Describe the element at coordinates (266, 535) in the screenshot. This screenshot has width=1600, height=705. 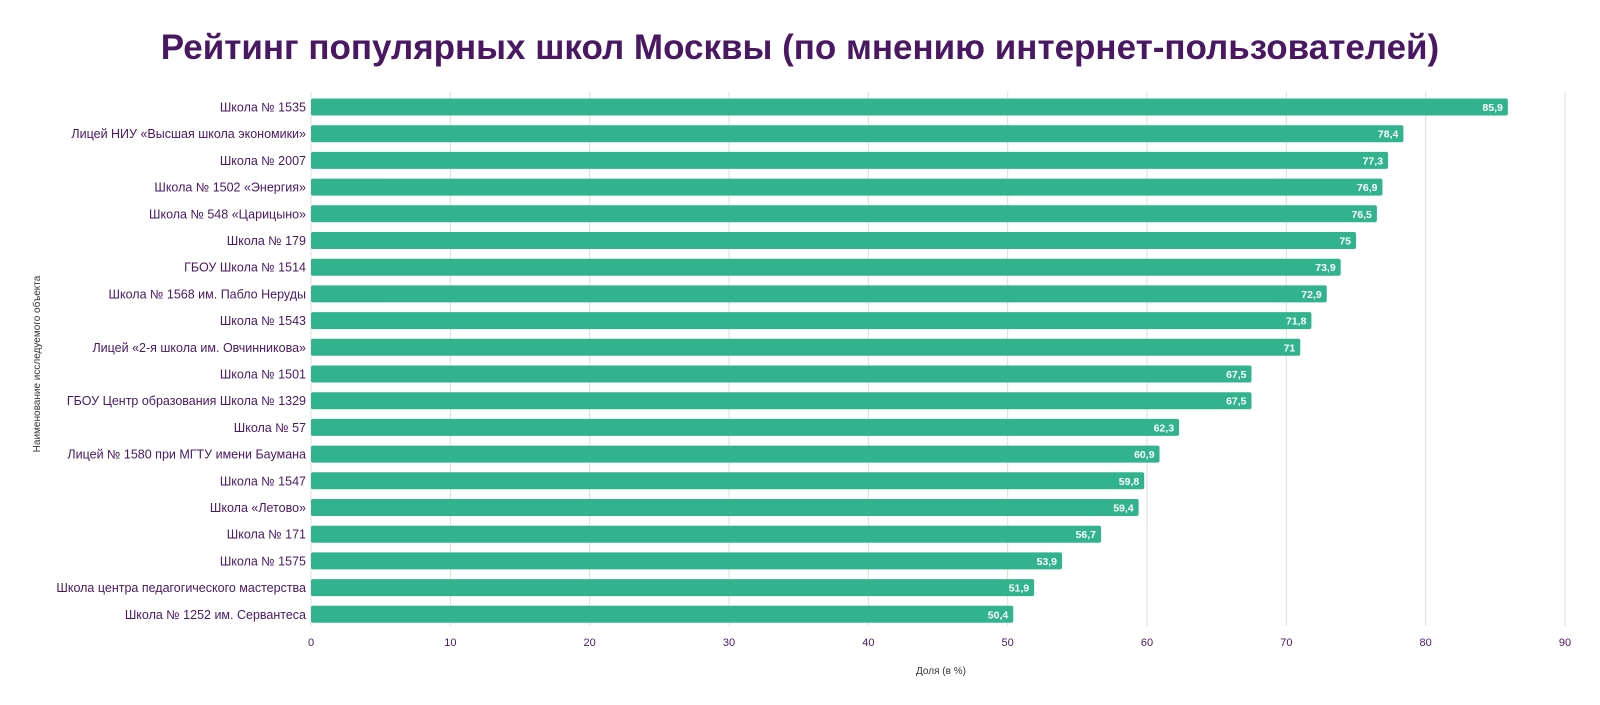
I see `category-label: Школа № 171` at that location.